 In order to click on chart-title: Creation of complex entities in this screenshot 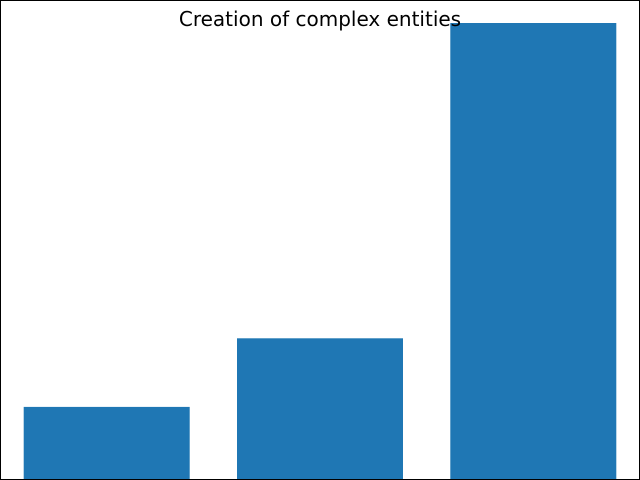, I will do `click(320, 19)`.